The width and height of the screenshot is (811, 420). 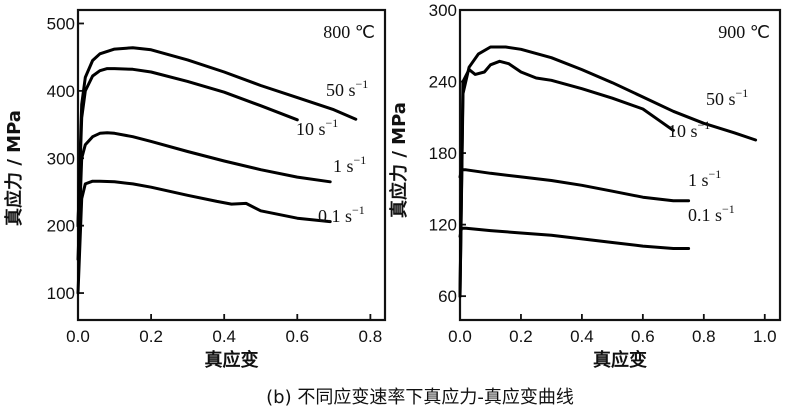 What do you see at coordinates (443, 153) in the screenshot?
I see `y-tick-label: 180` at bounding box center [443, 153].